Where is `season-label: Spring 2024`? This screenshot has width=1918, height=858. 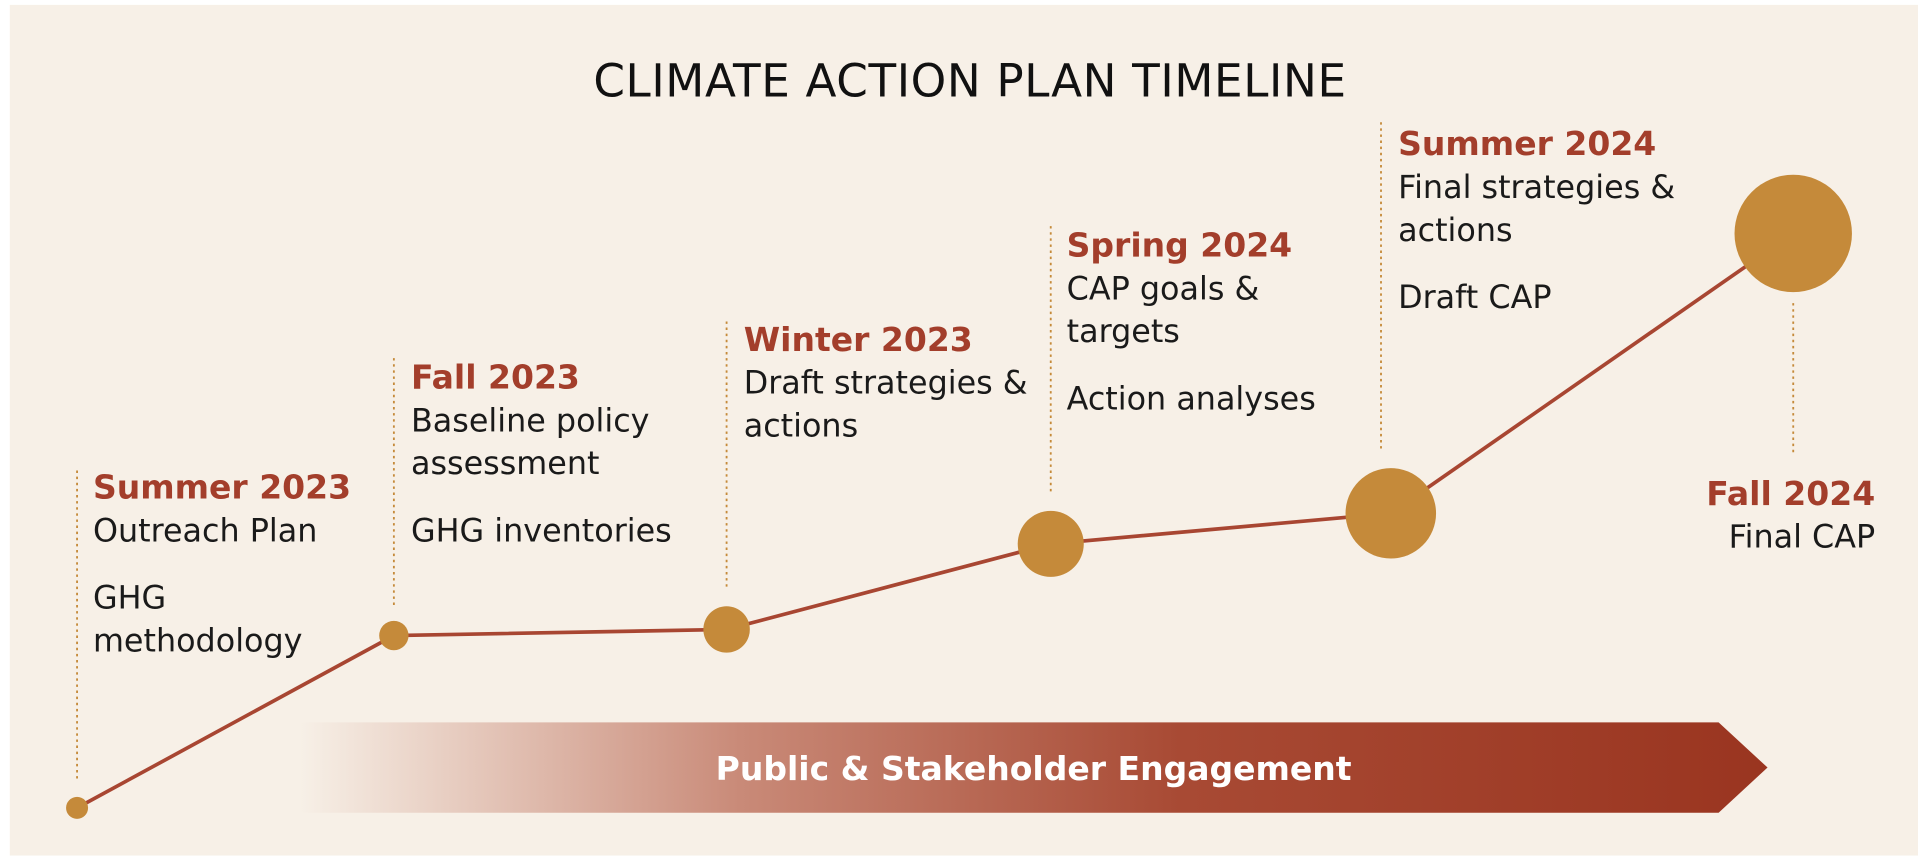 season-label: Spring 2024 is located at coordinates (1180, 245).